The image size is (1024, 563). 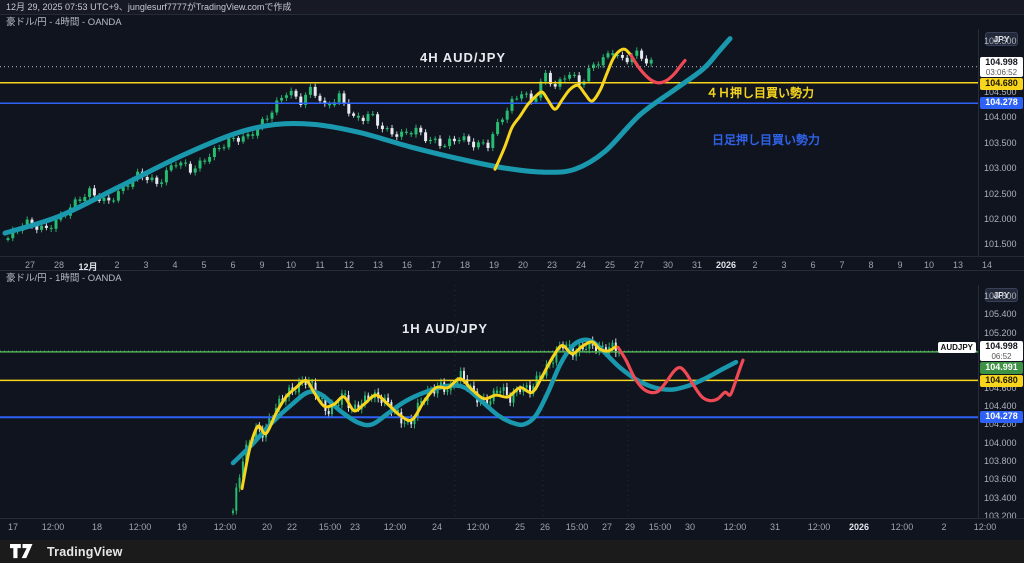 I want to click on price-label-104.991: 104.991, so click(x=1001, y=368).